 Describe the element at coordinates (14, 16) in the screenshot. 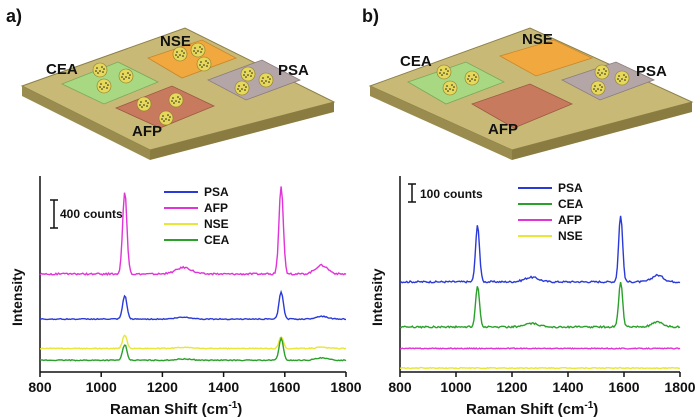

I see `panel-label-a: a)` at that location.